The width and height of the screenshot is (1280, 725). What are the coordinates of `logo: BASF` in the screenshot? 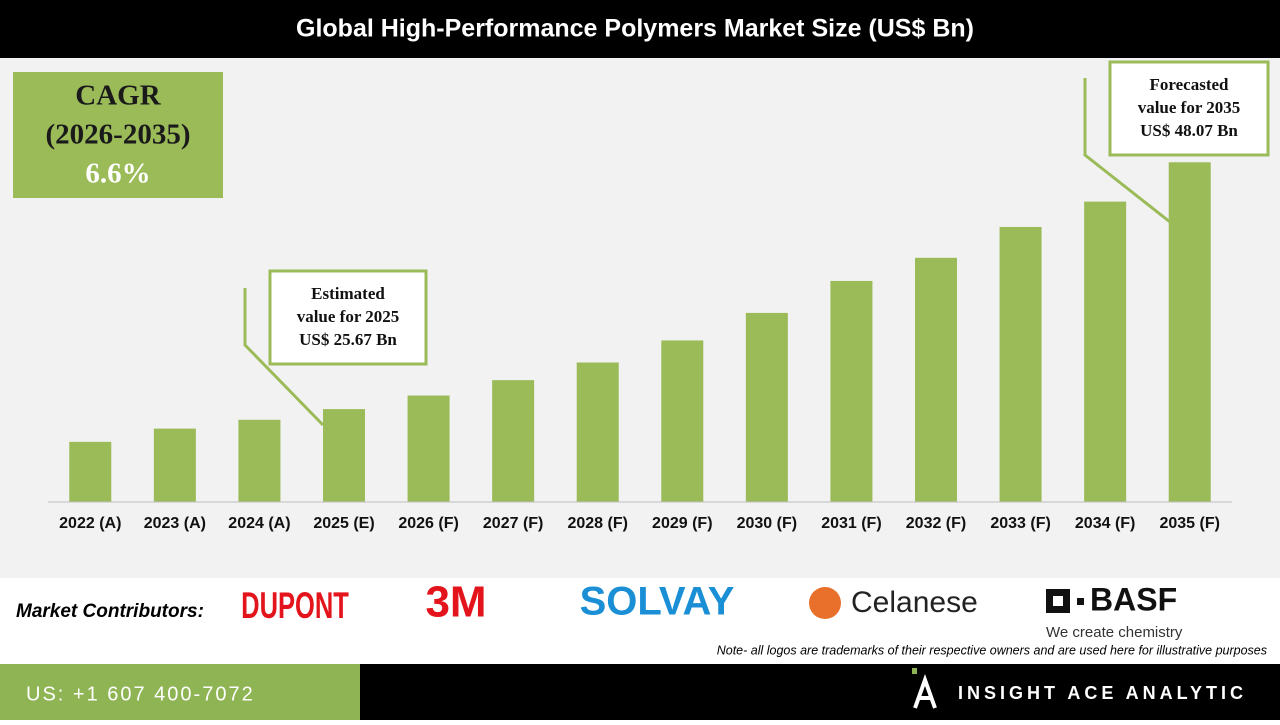 It's located at (1133, 599).